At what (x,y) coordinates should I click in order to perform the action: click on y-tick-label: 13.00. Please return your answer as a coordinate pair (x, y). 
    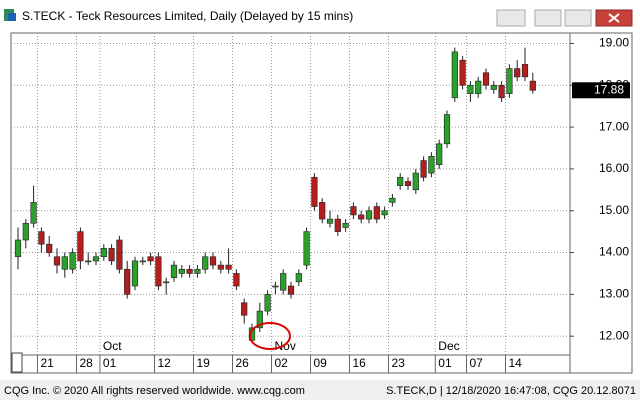
    Looking at the image, I should click on (614, 294).